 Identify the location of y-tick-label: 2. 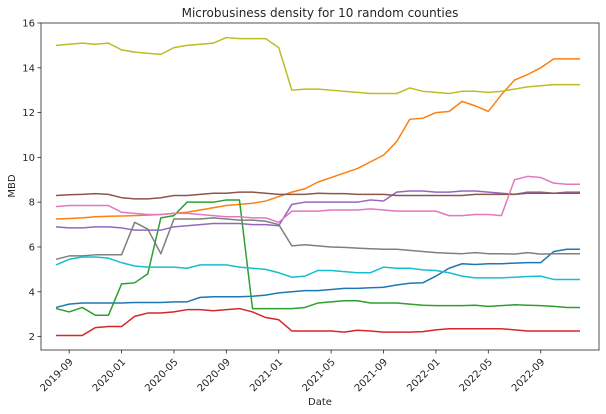
(32, 337).